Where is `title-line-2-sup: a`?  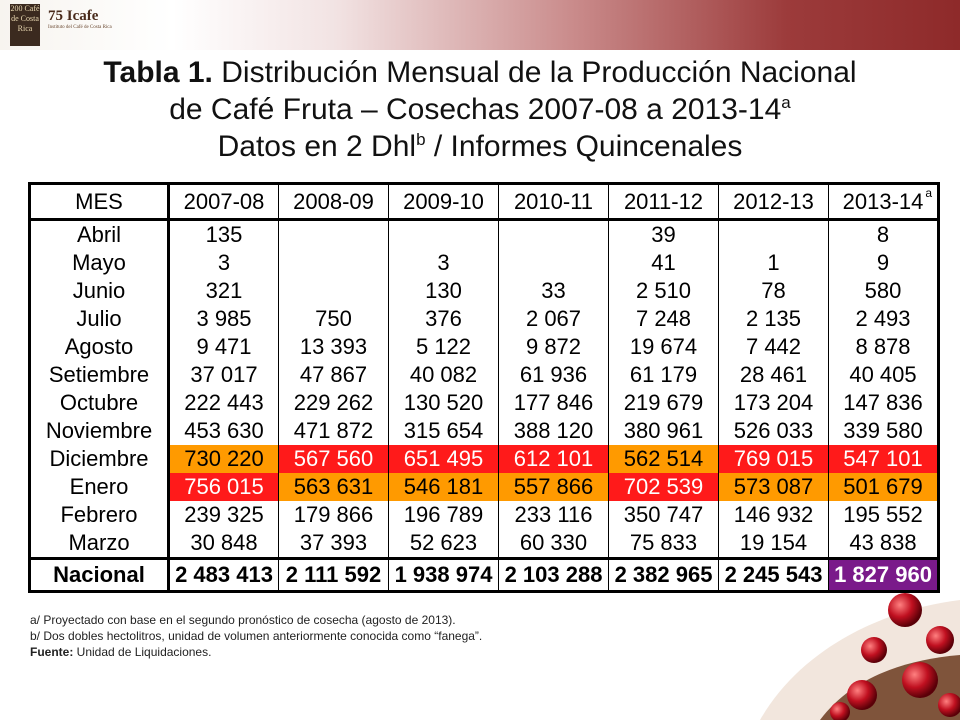 title-line-2-sup: a is located at coordinates (786, 102).